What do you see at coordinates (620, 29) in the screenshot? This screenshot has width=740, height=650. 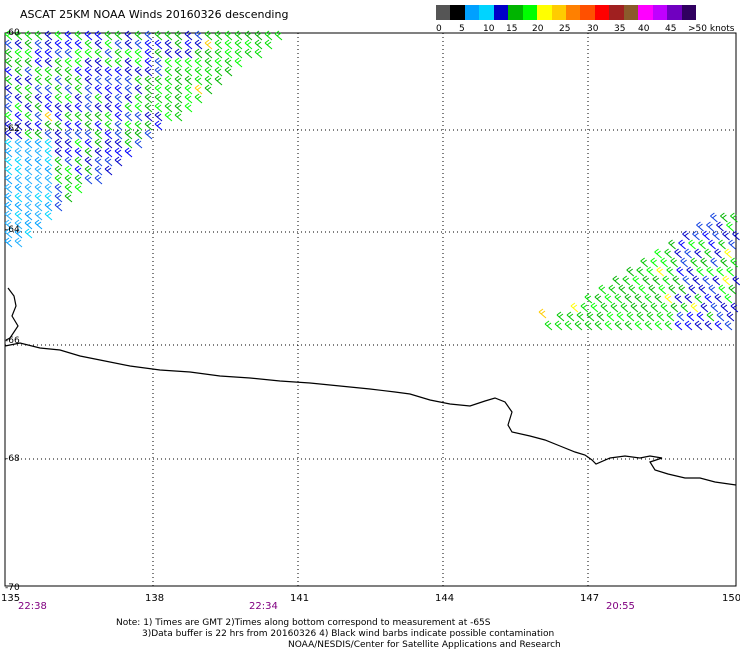 I see `legend-label: 35` at bounding box center [620, 29].